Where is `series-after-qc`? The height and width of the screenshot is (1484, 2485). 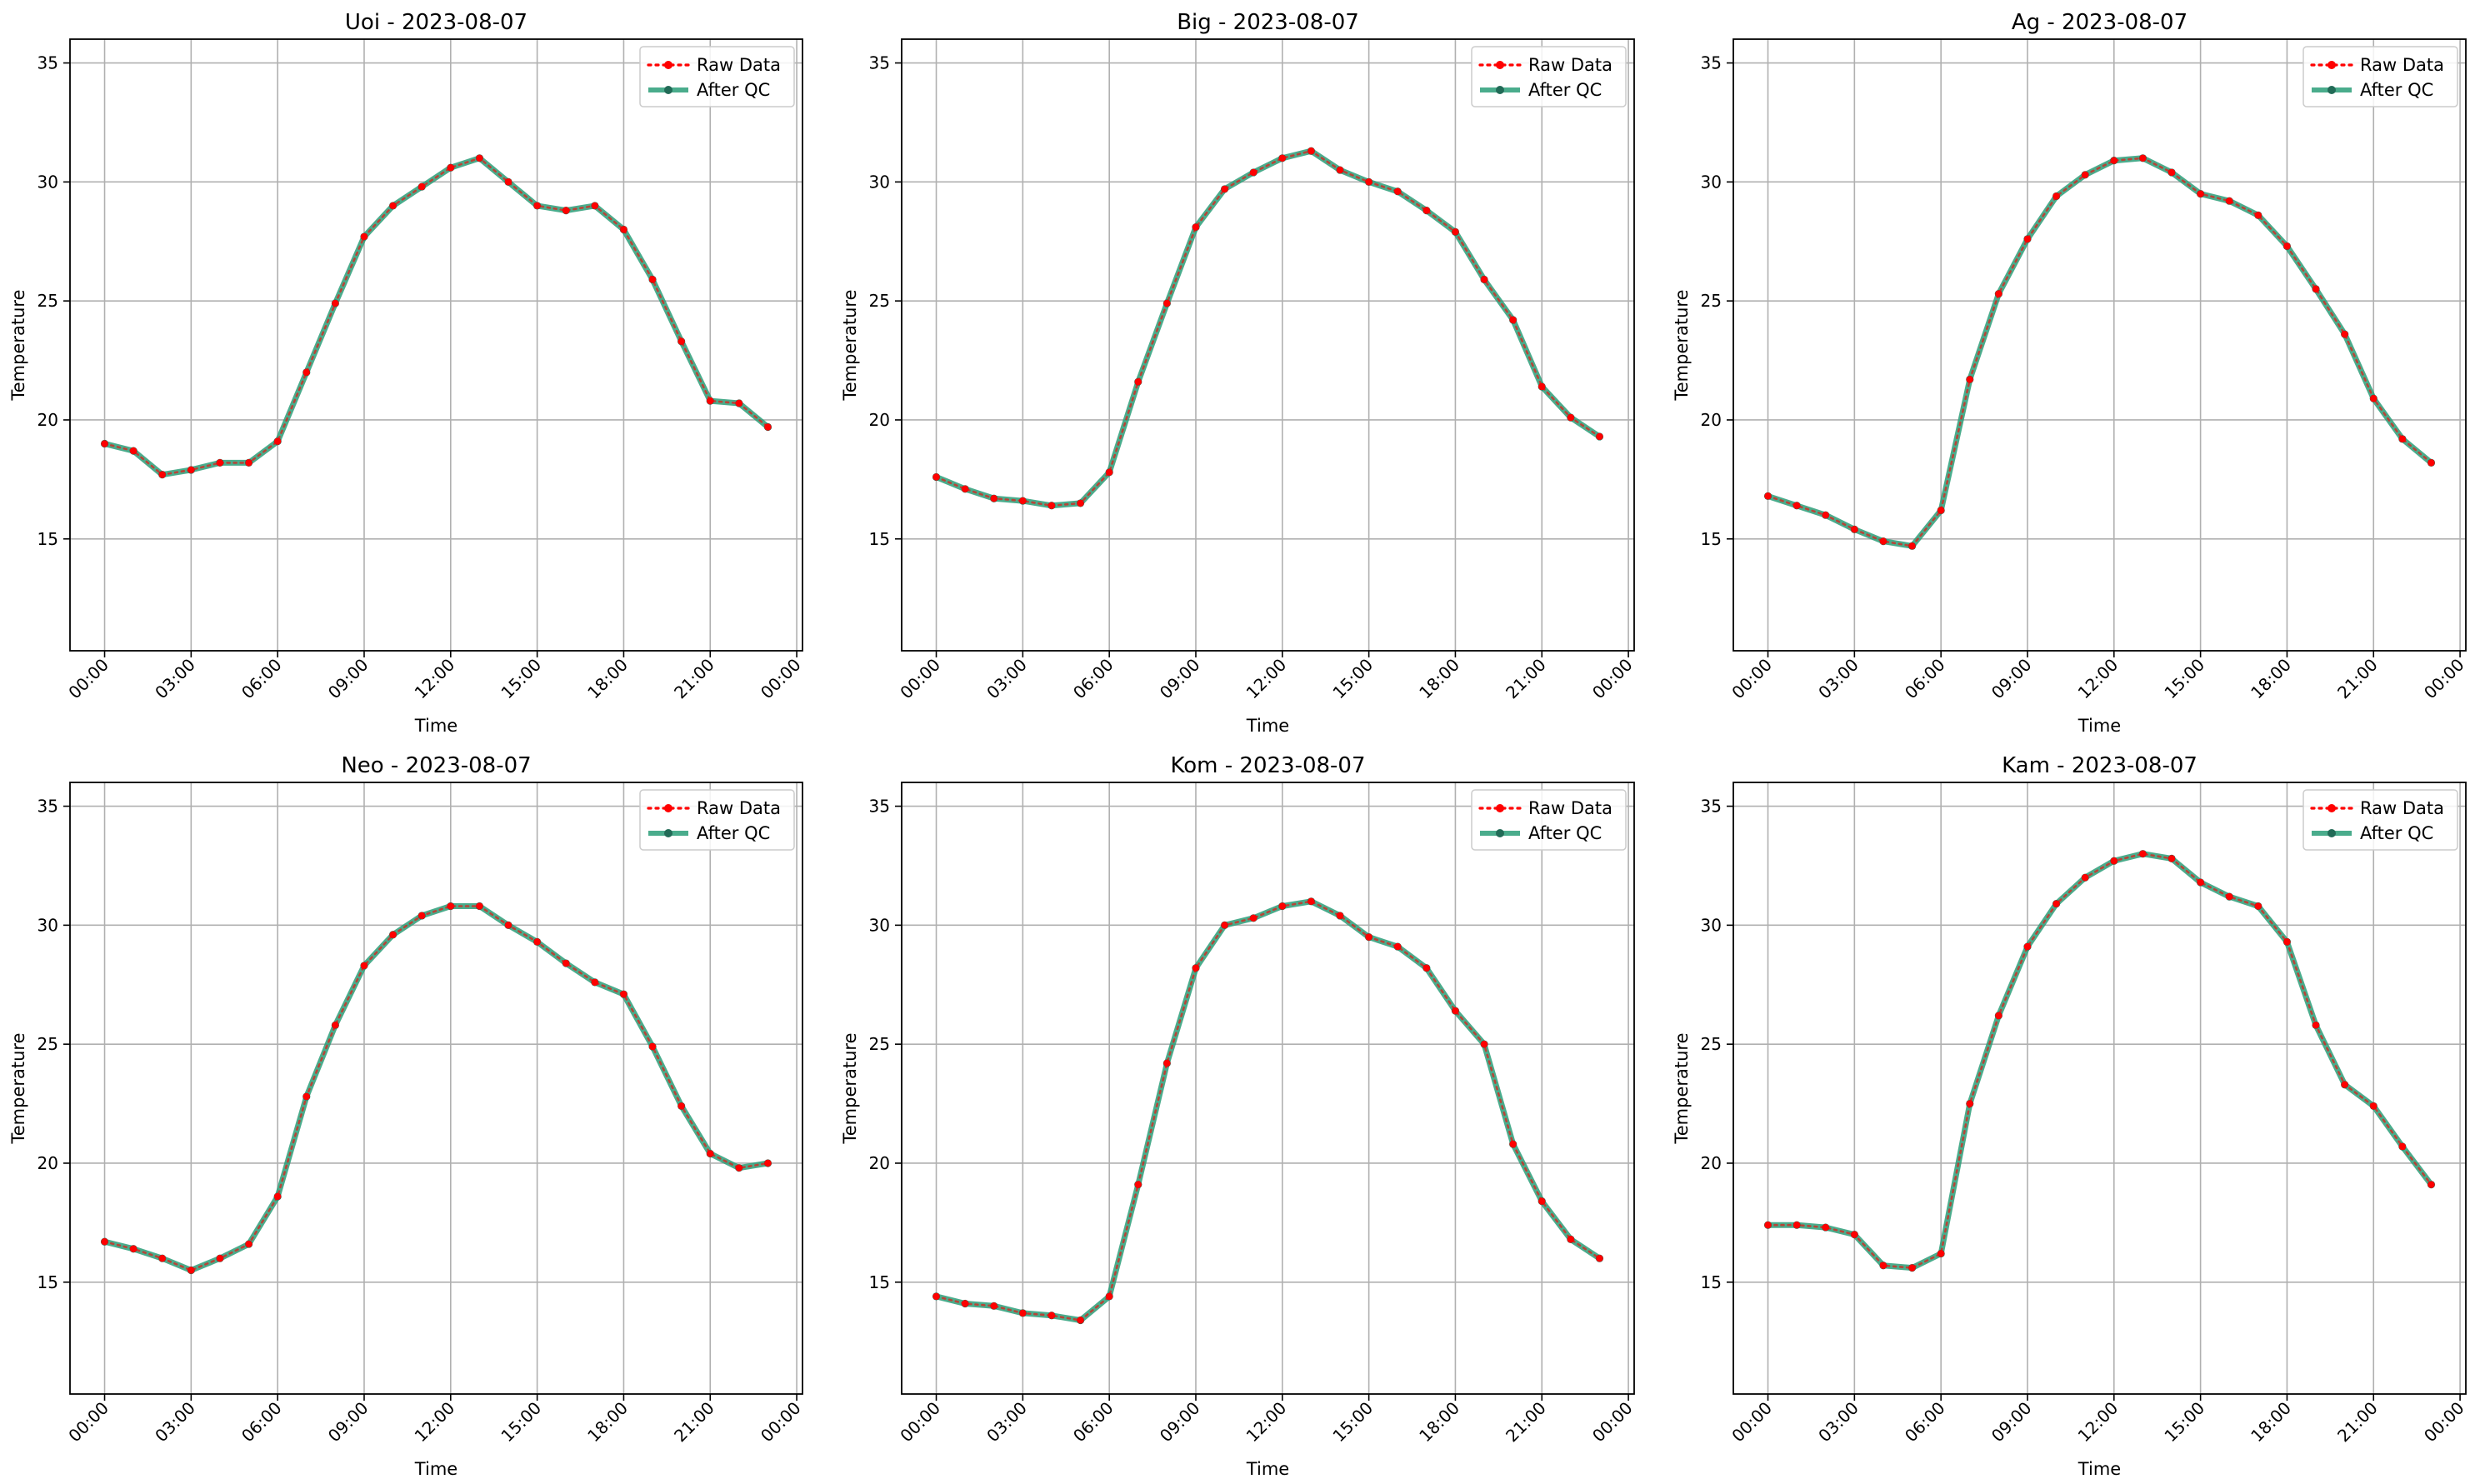 series-after-qc is located at coordinates (1268, 1111).